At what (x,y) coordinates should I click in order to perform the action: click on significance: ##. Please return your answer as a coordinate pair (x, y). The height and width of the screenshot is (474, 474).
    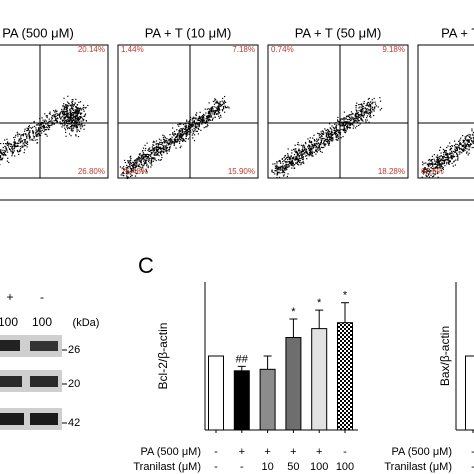
    Looking at the image, I should click on (242, 359).